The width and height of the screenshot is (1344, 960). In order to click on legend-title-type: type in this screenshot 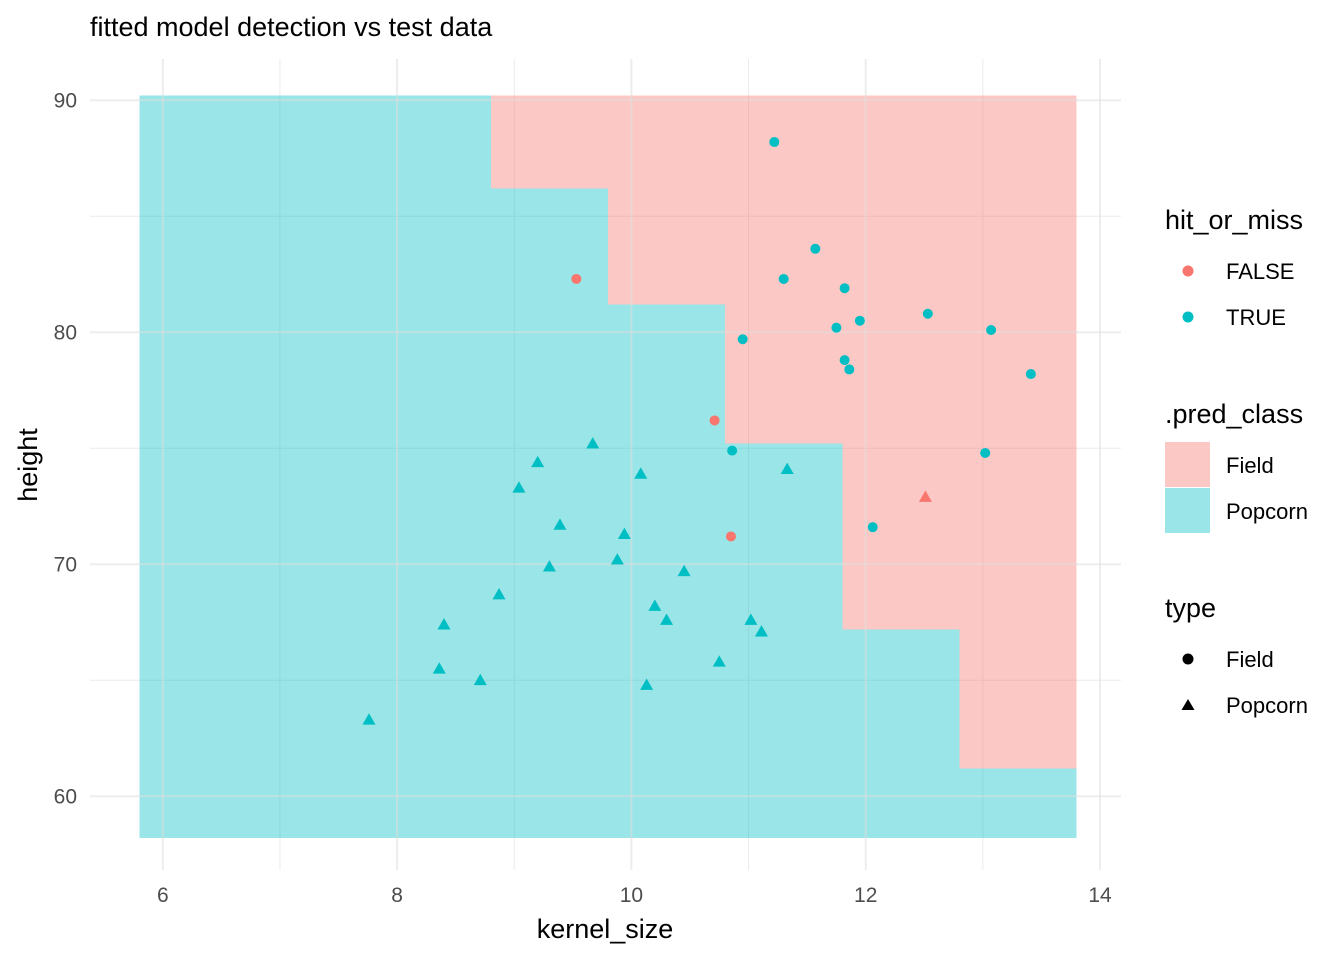, I will do `click(1190, 608)`.